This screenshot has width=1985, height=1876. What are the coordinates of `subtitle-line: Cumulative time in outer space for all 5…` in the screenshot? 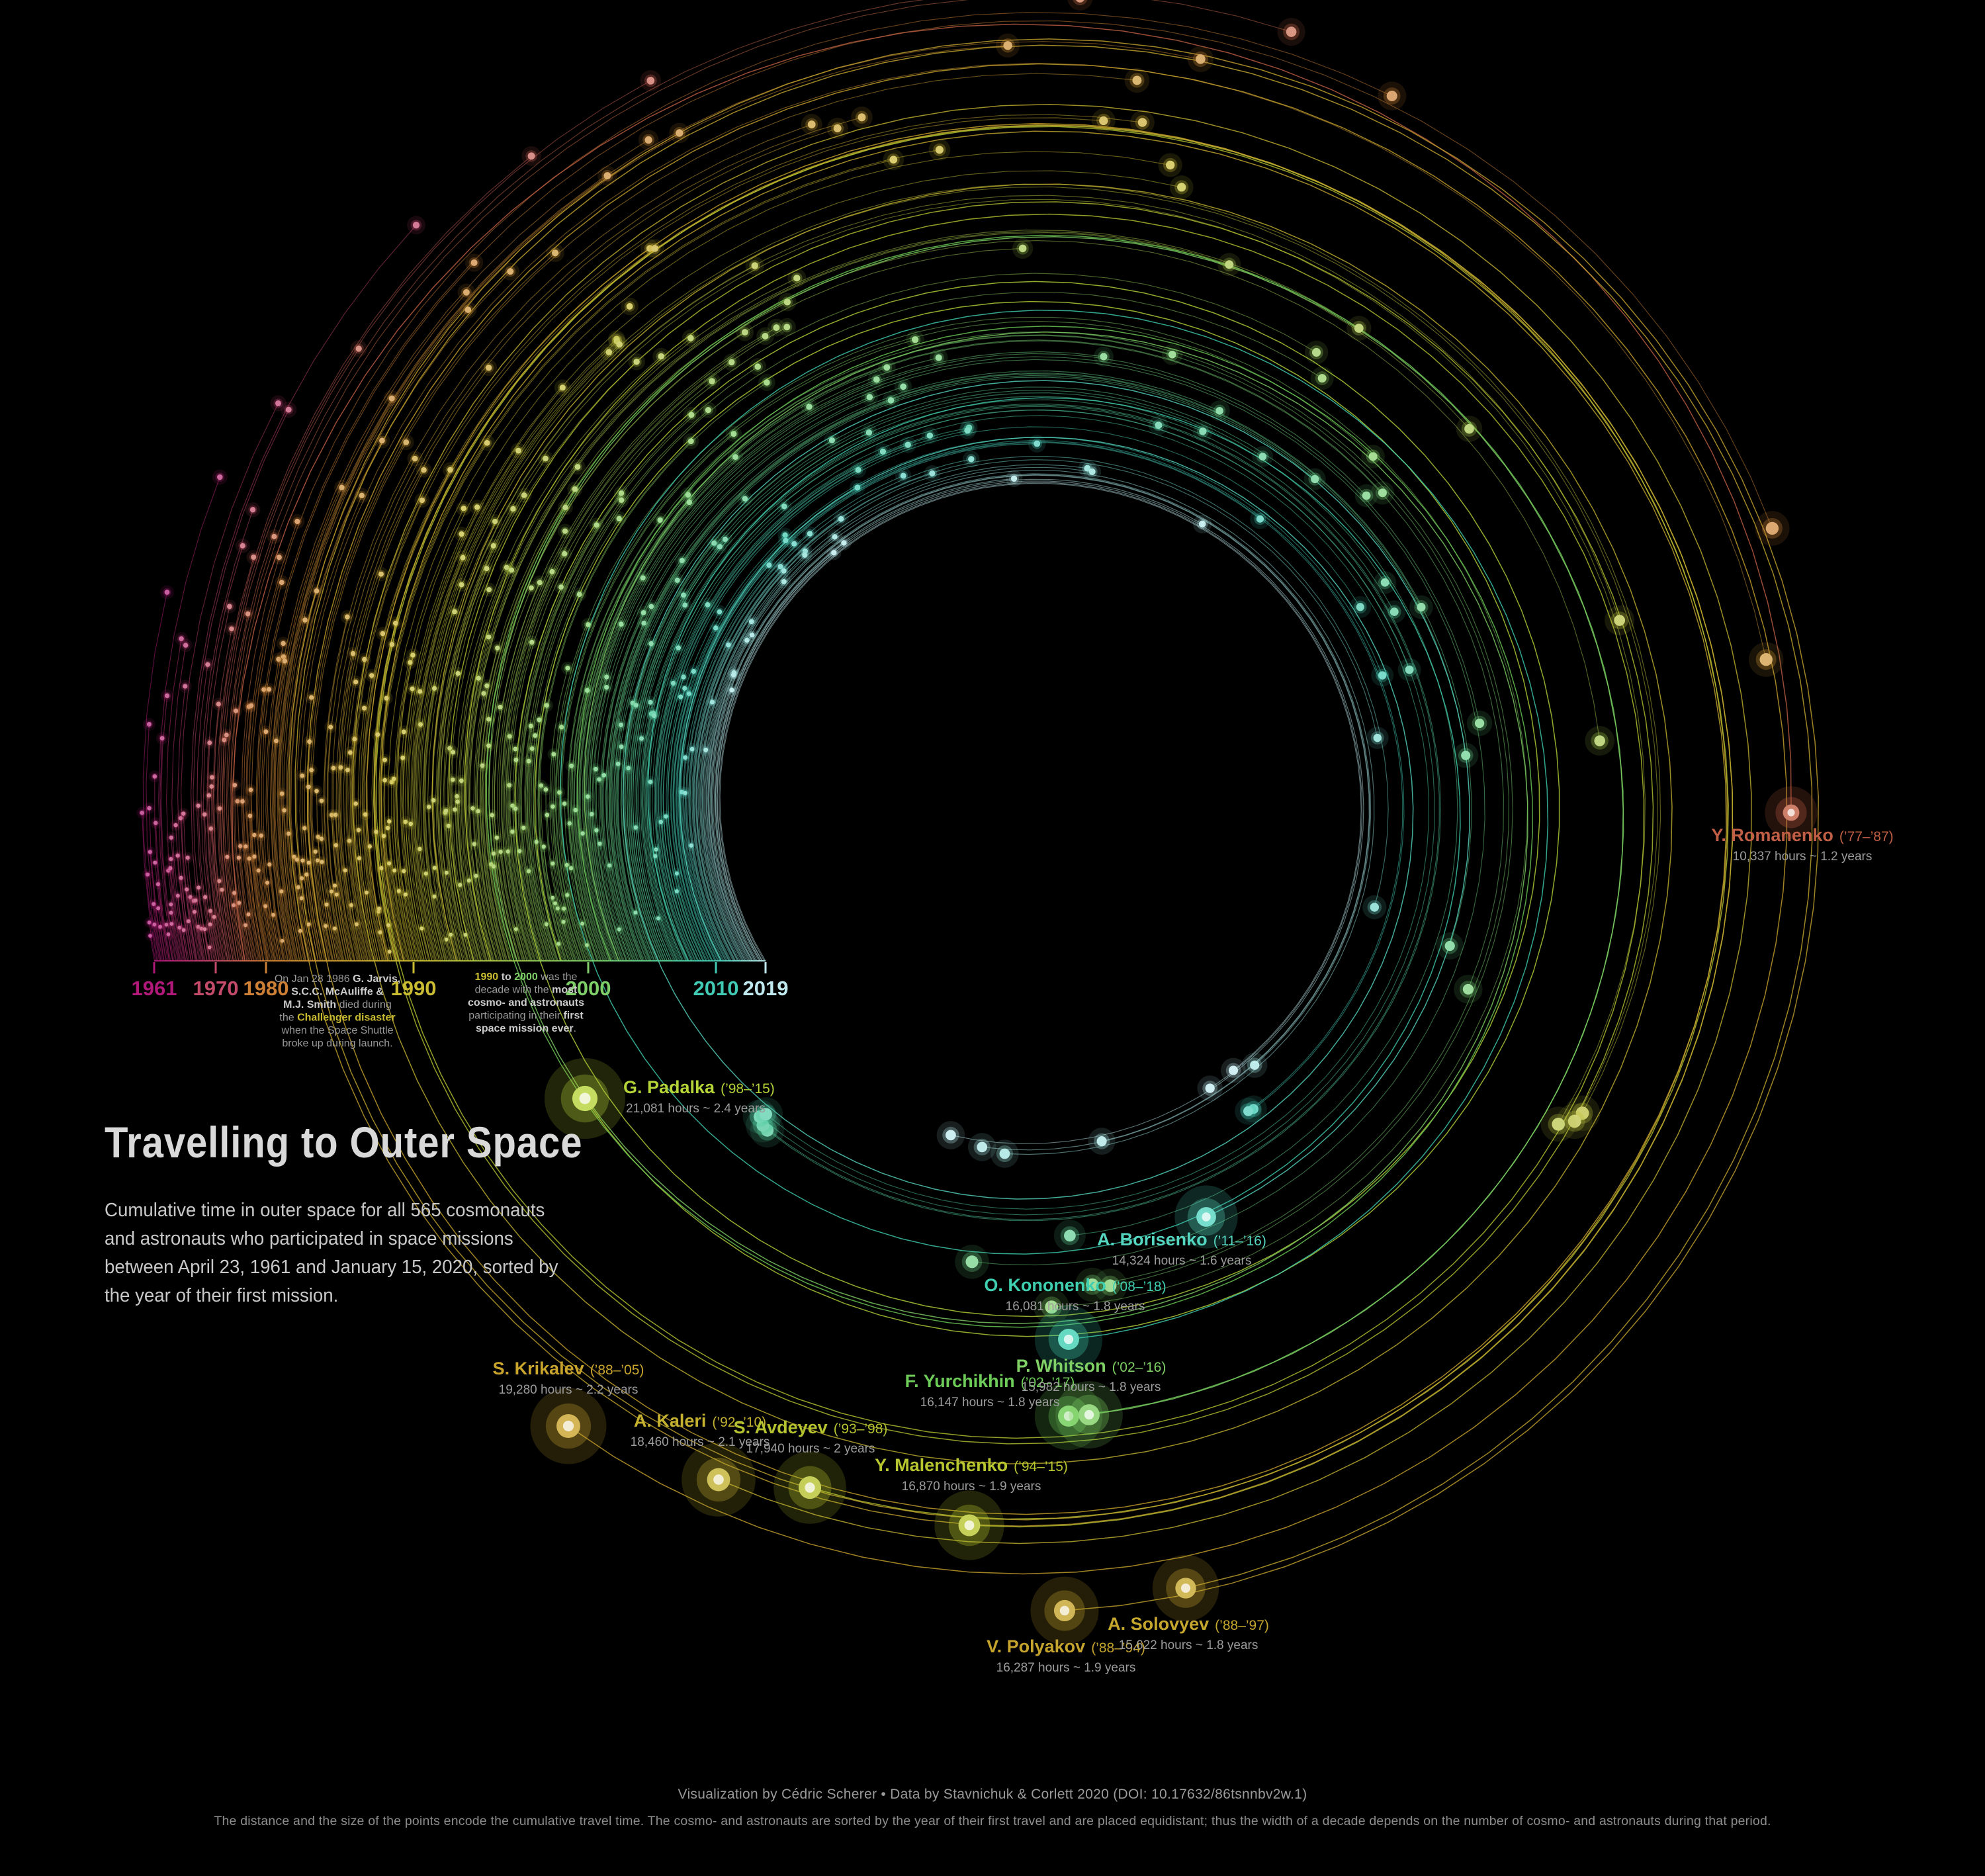 It's located at (325, 1210).